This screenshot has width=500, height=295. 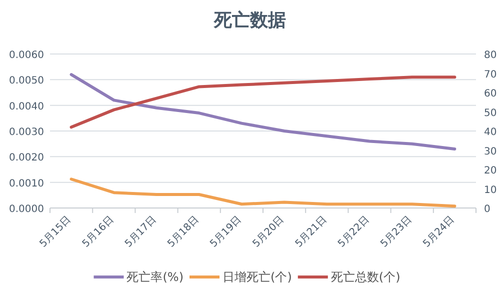 I want to click on y-tick-label: 0.0040, so click(x=26, y=106).